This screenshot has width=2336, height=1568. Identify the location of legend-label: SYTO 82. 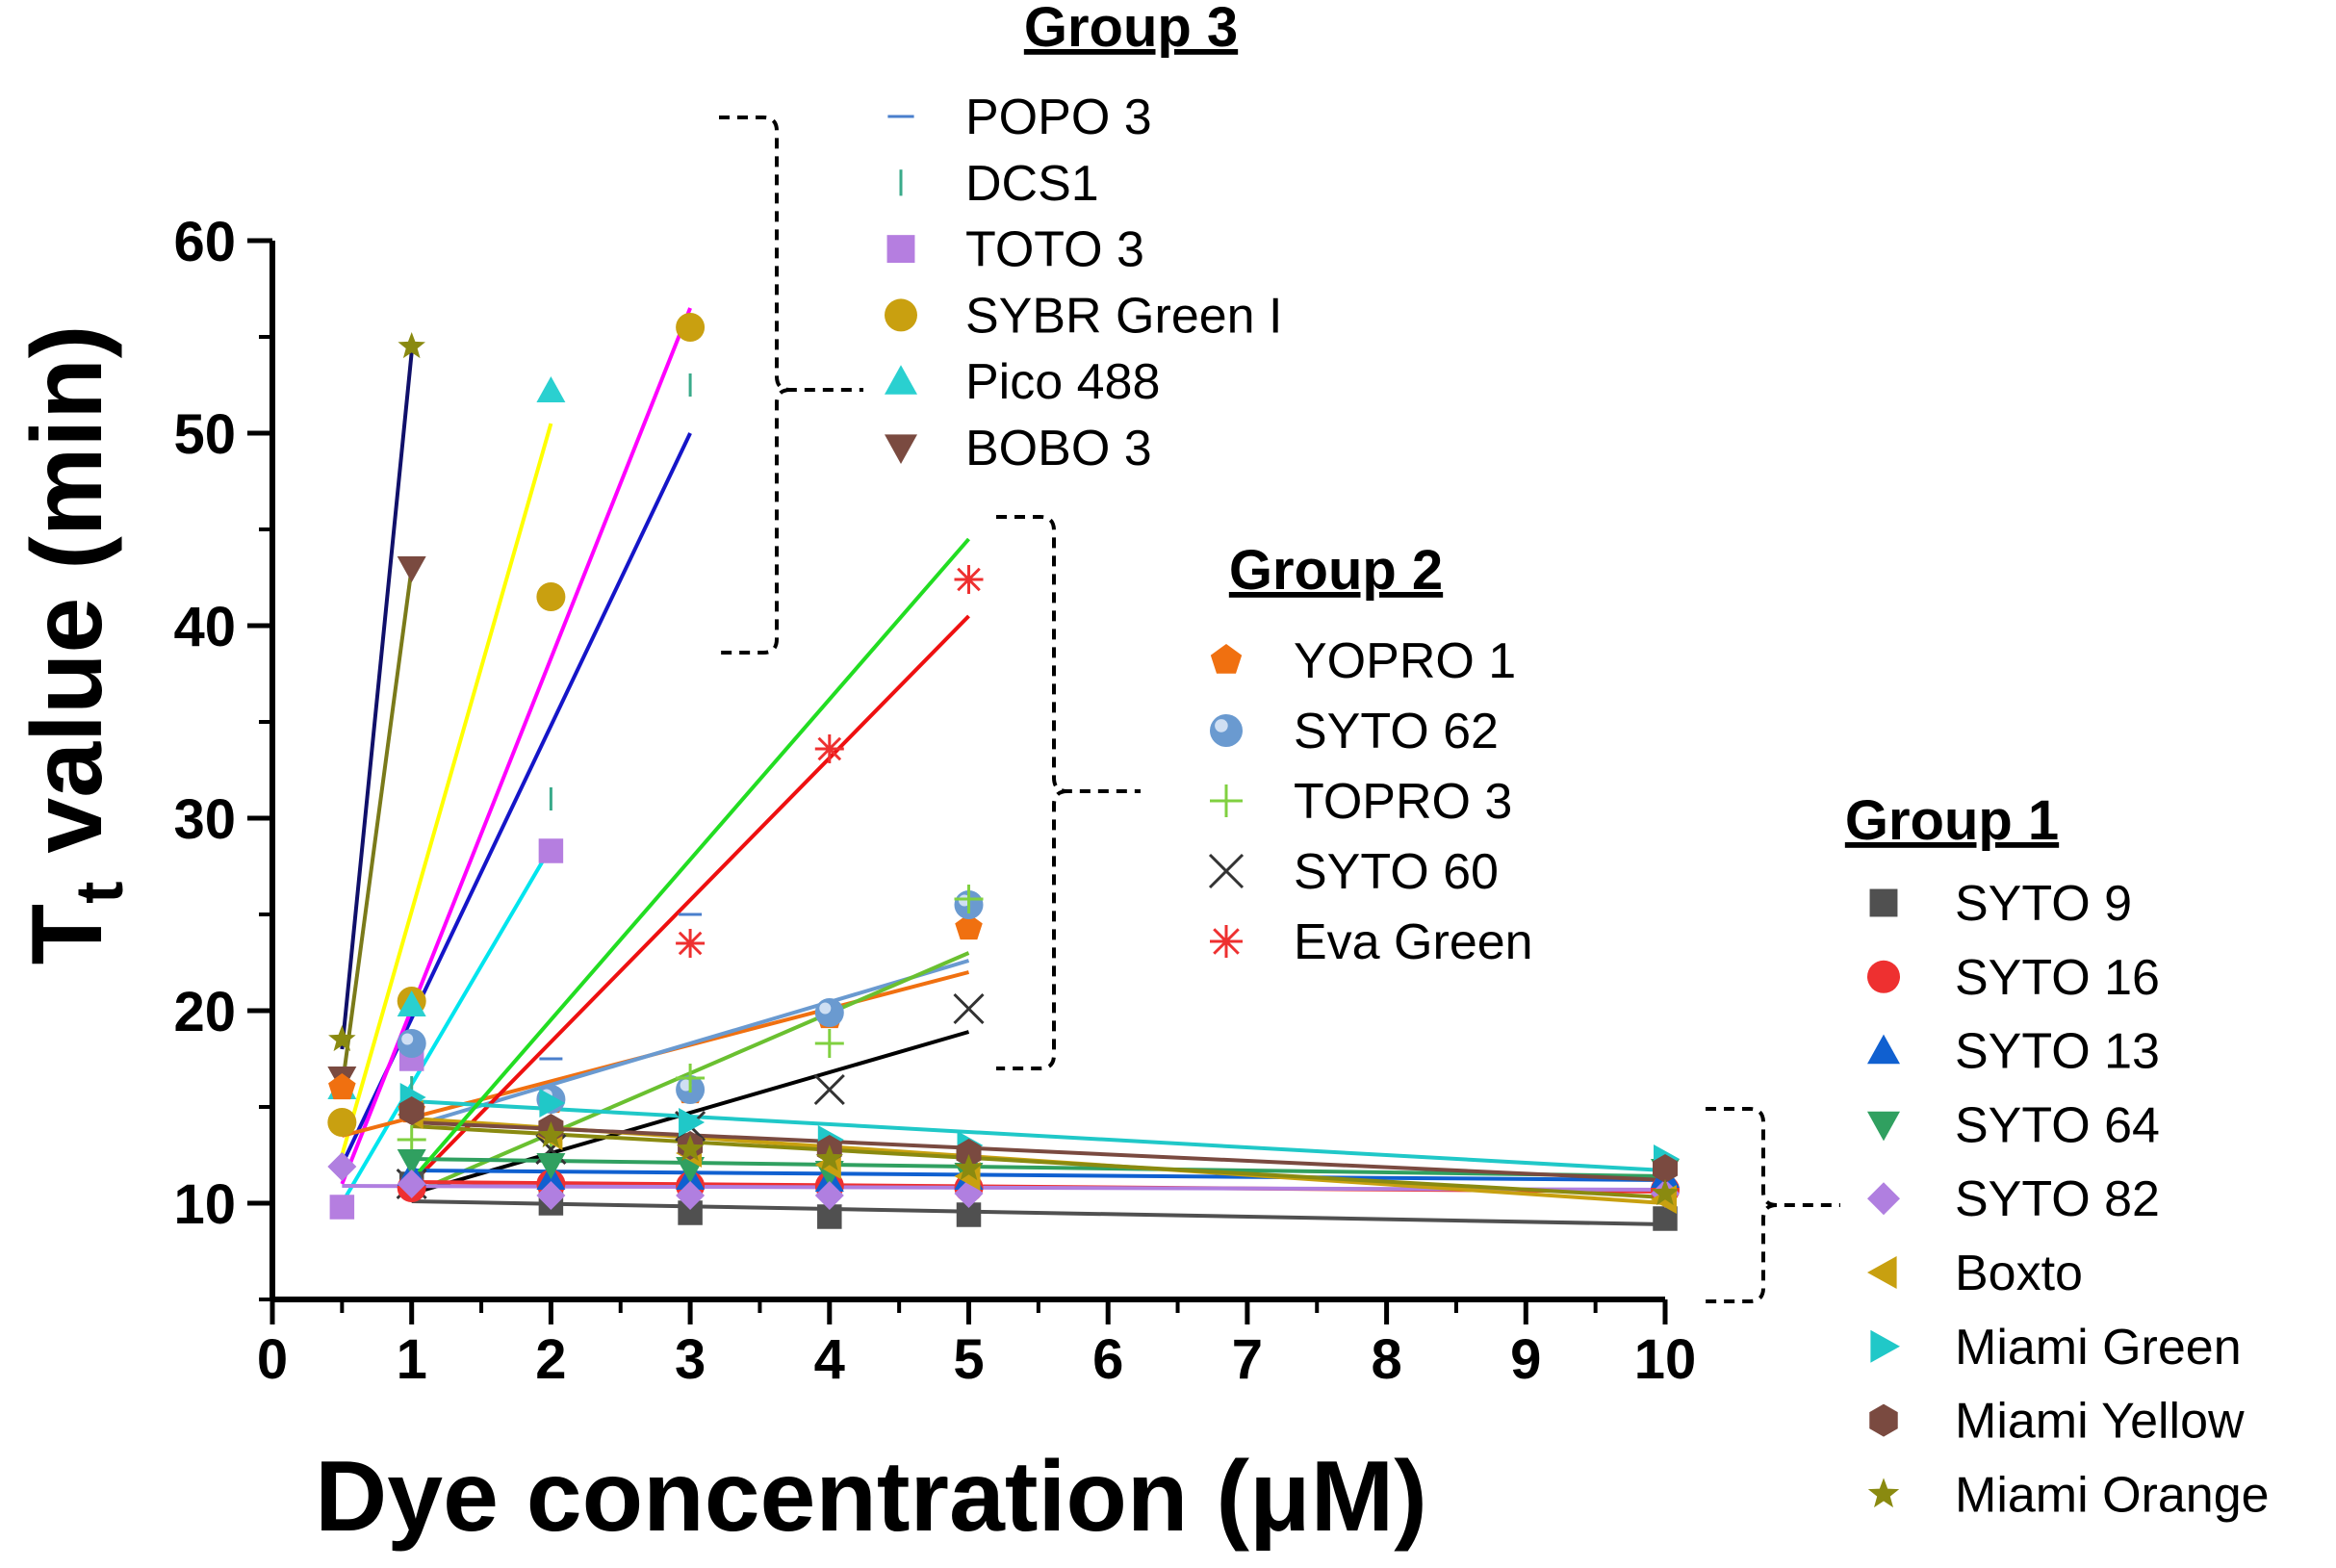
(2057, 1199).